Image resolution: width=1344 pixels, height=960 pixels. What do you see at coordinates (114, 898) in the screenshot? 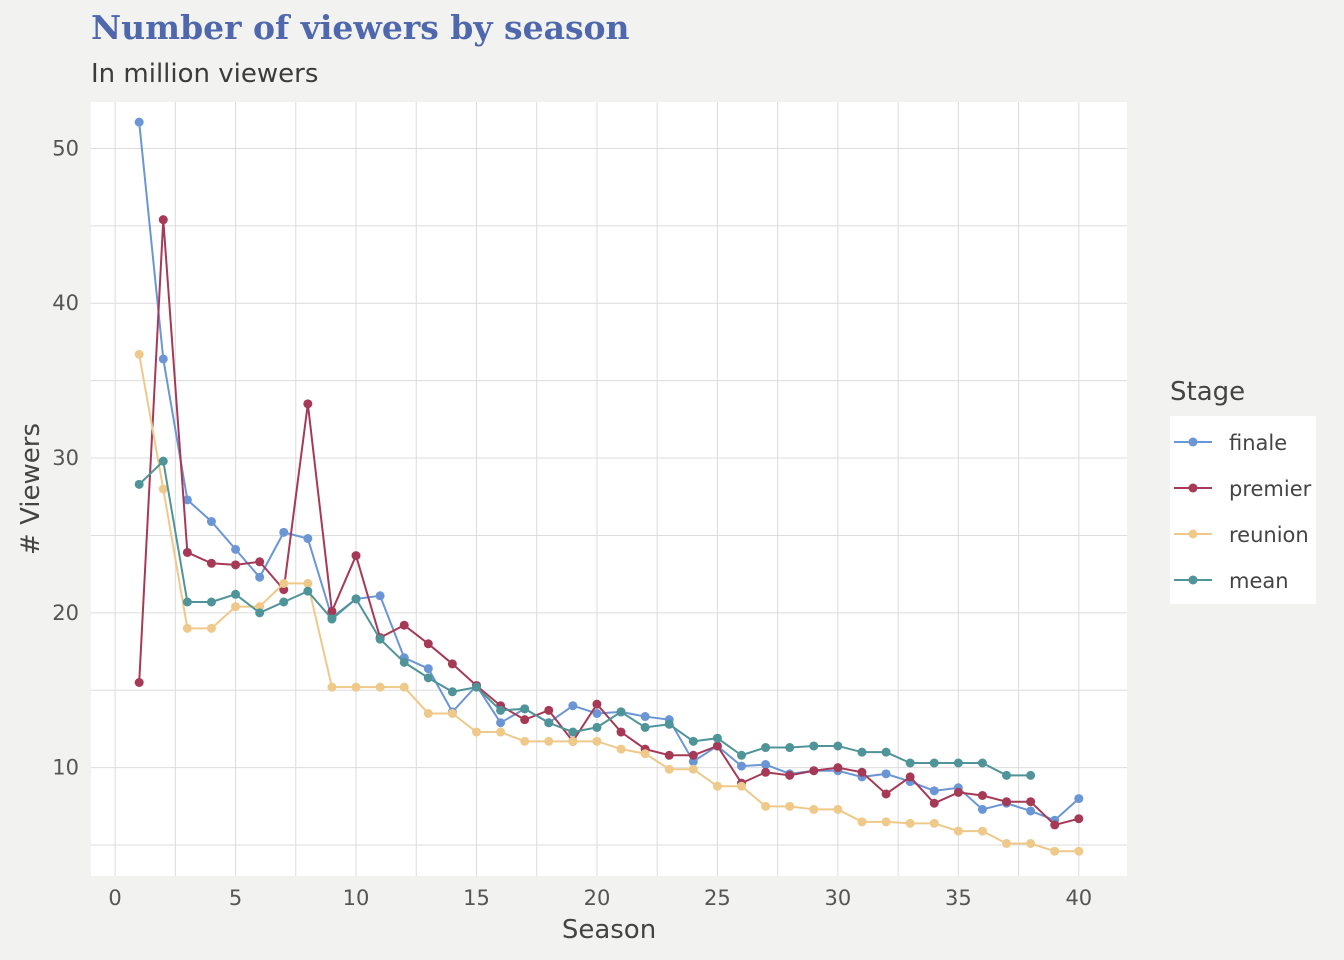
I see `x-tick-label: 0` at bounding box center [114, 898].